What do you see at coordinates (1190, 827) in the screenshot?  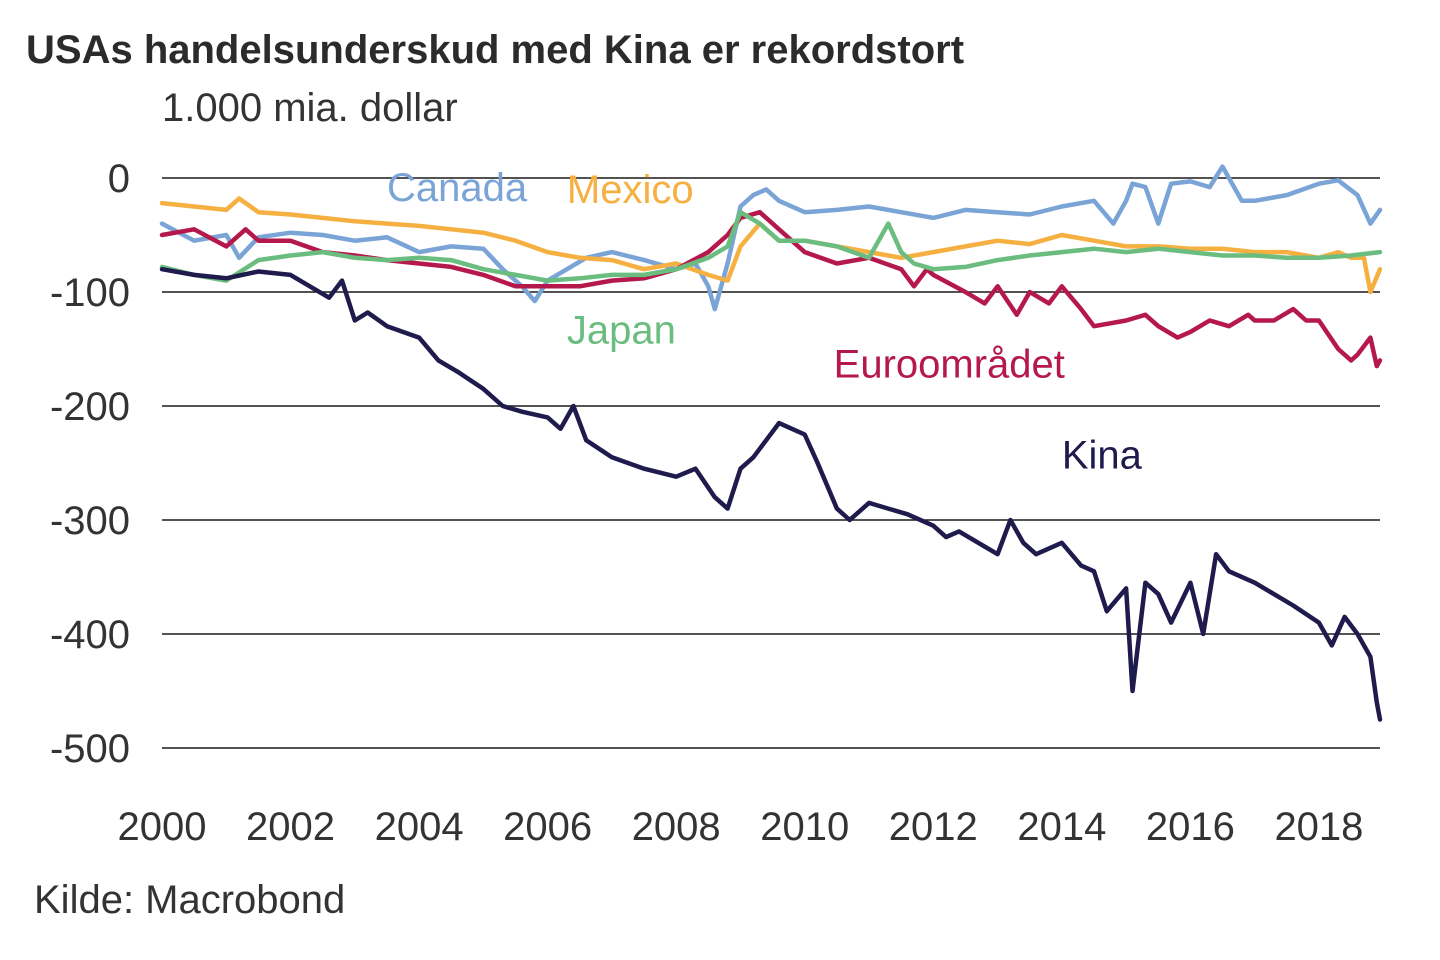 I see `x-tick-label: 2016` at bounding box center [1190, 827].